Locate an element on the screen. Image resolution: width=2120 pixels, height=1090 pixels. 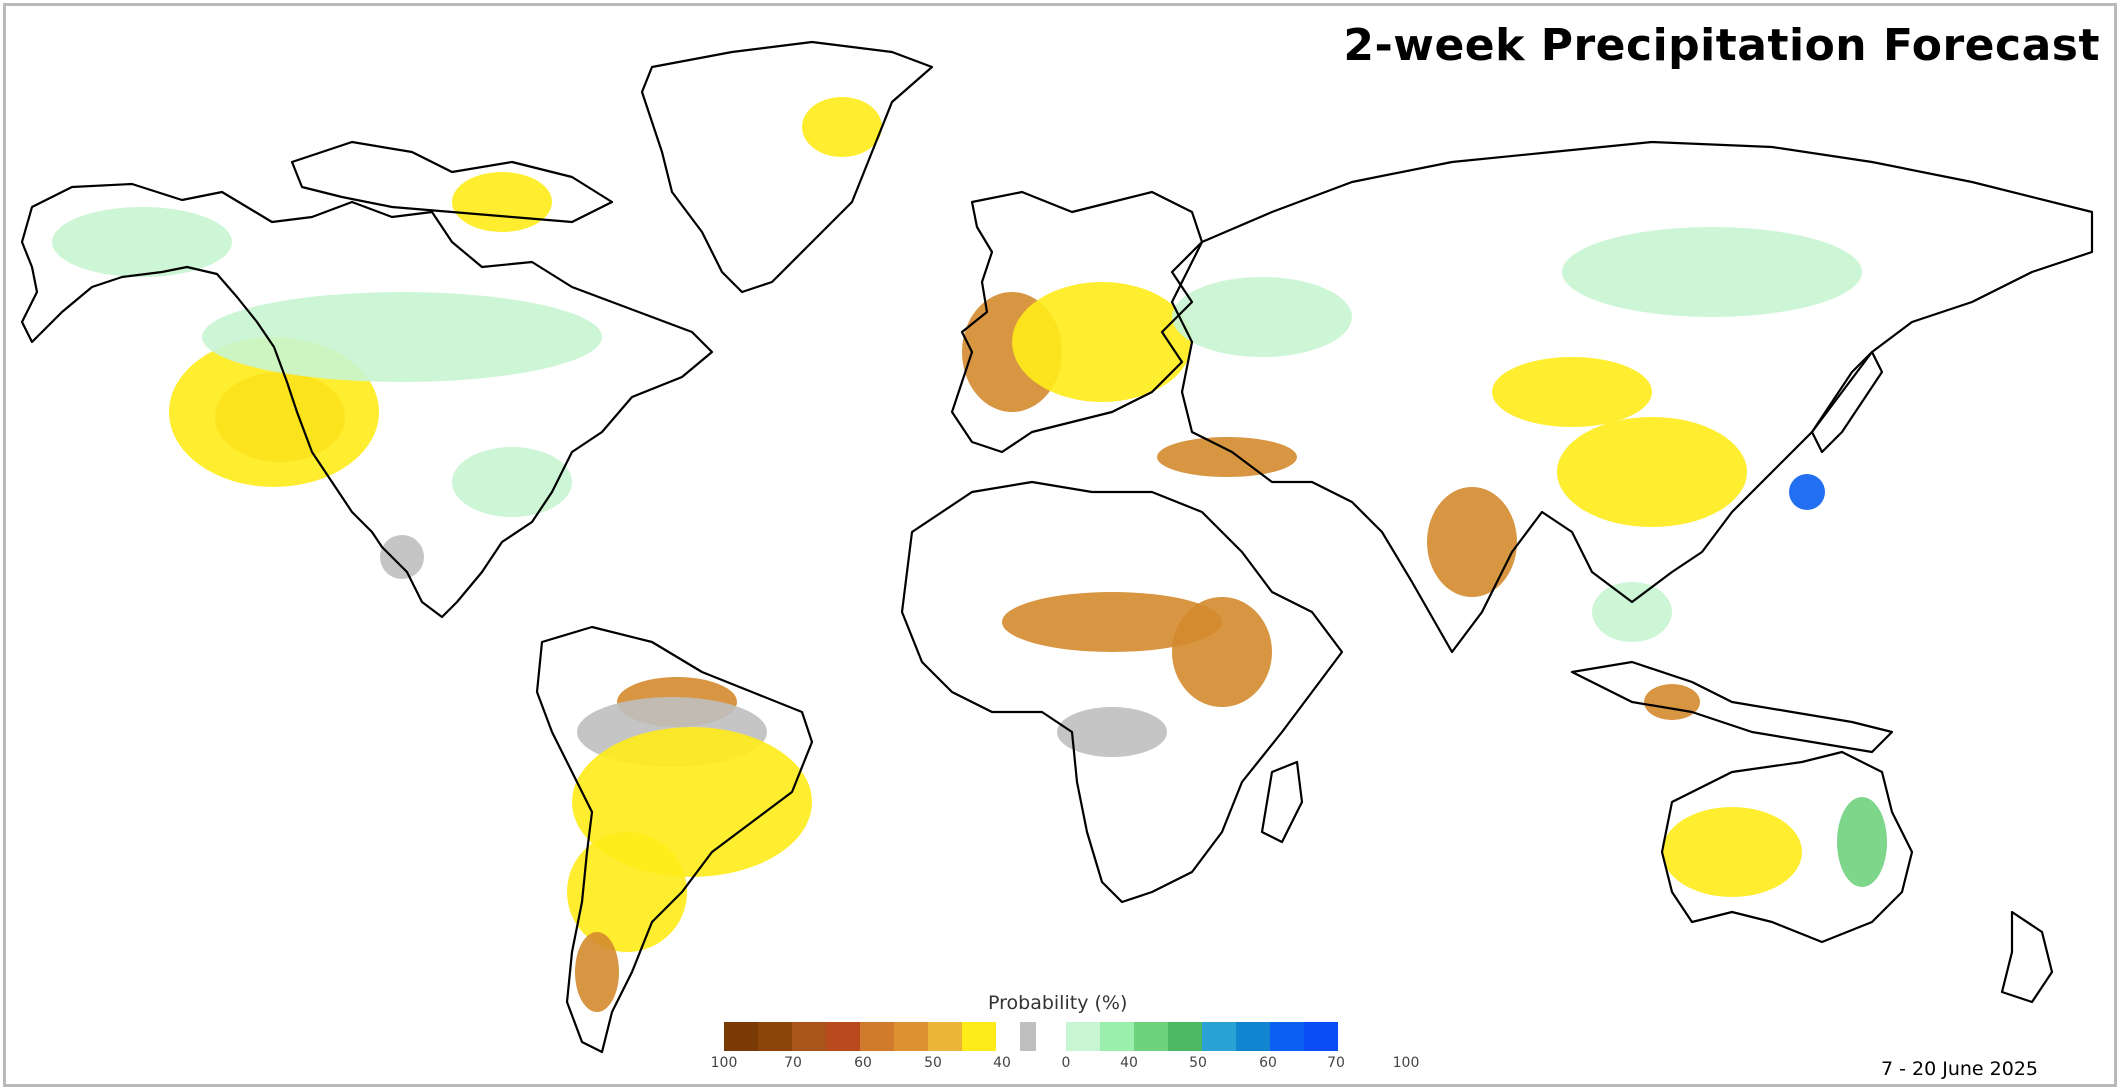
legend-tick-label: 0 is located at coordinates (1066, 1063).